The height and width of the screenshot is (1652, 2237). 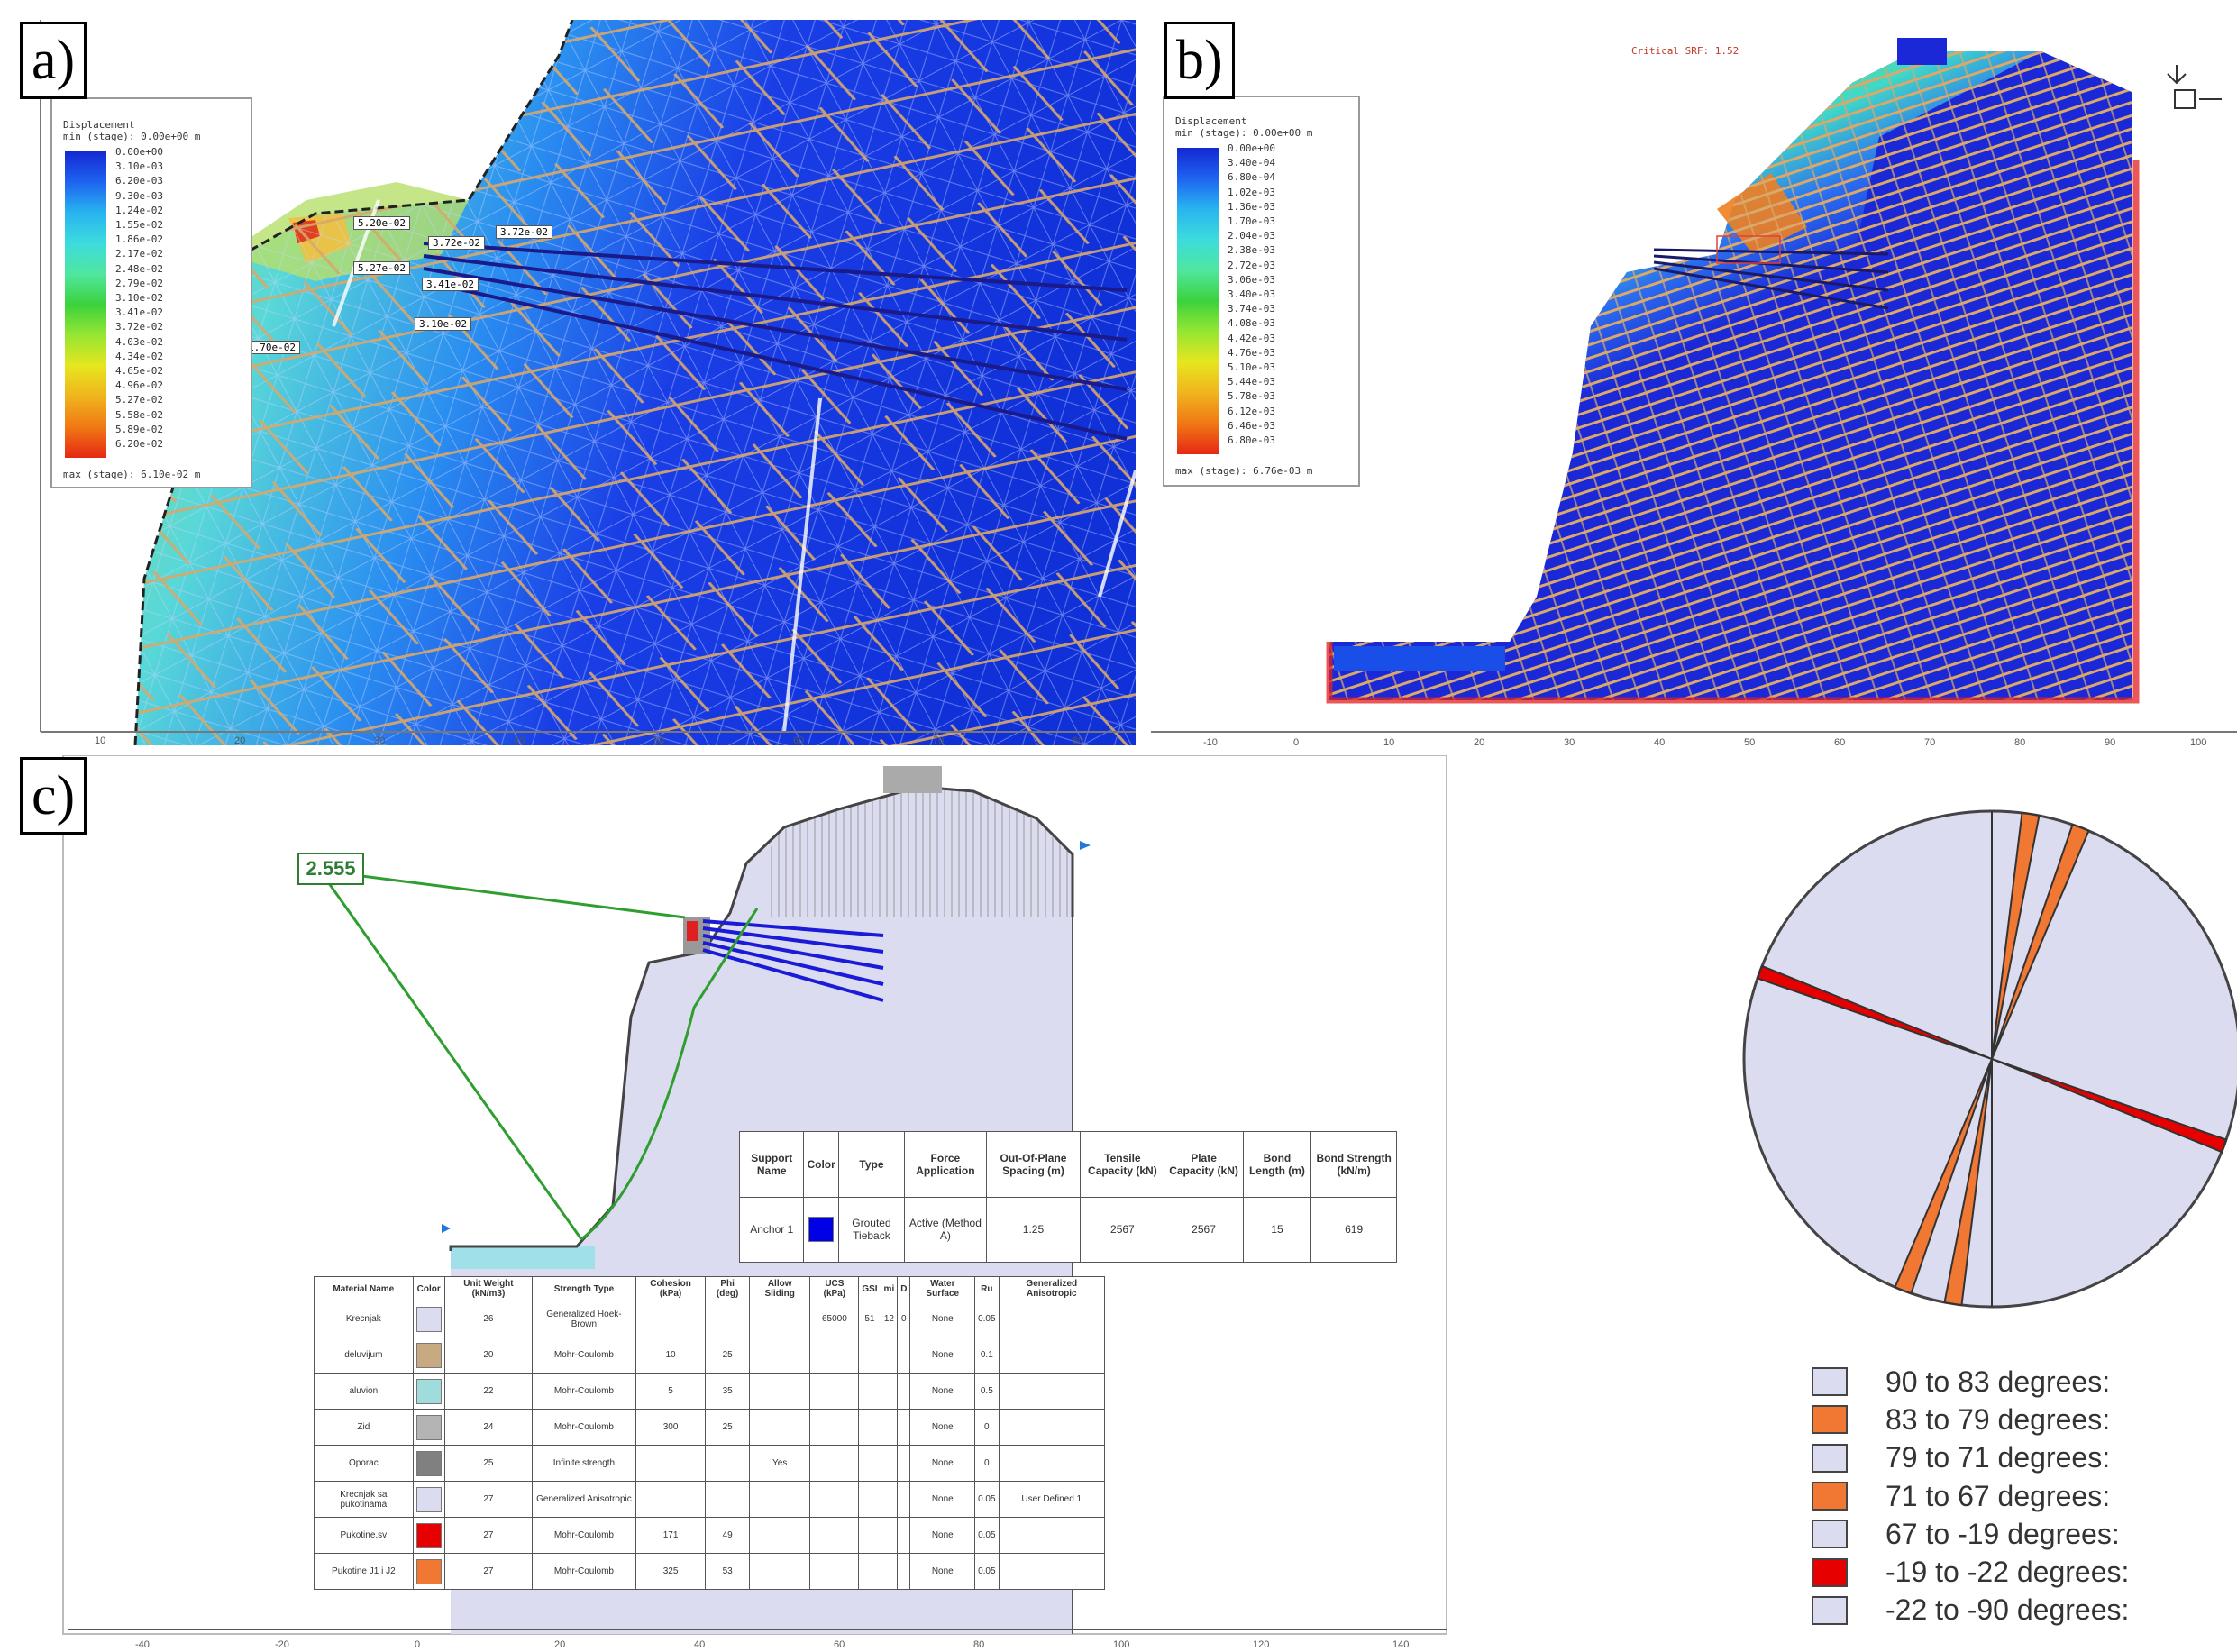 What do you see at coordinates (282, 1644) in the screenshot?
I see `axis-tick-c: -20` at bounding box center [282, 1644].